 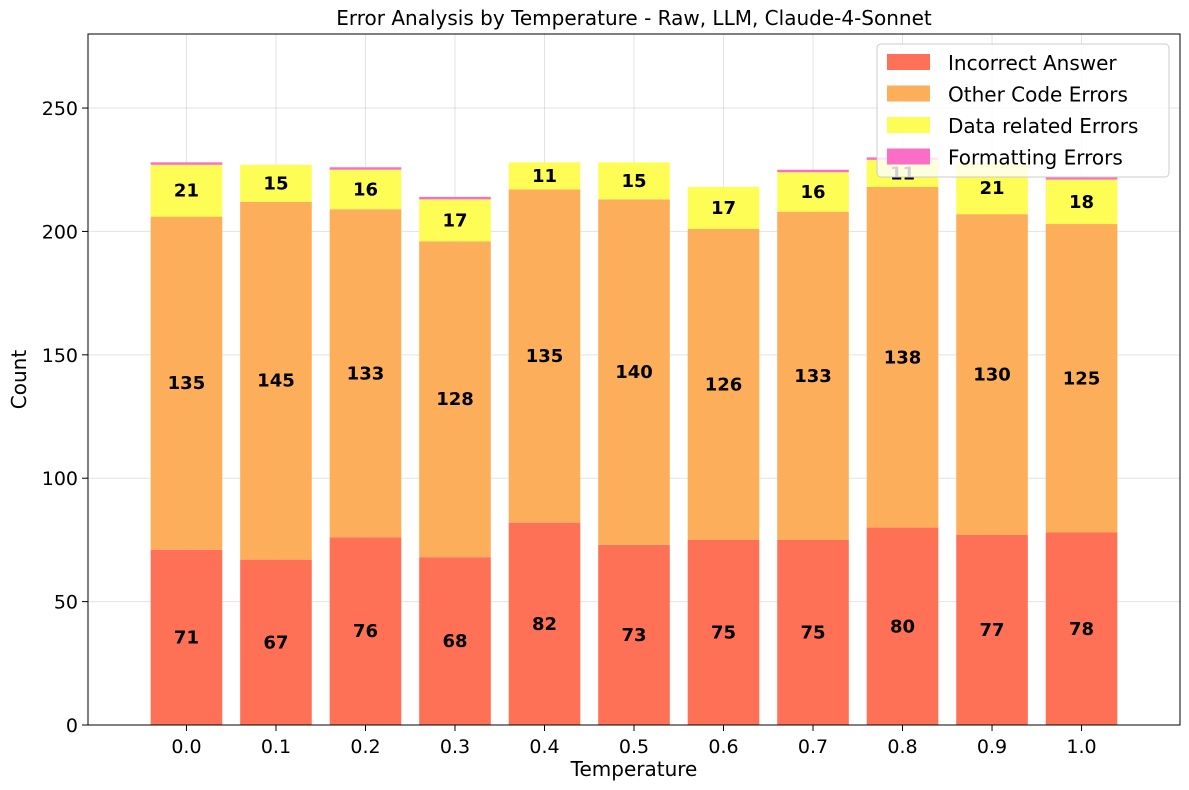 I want to click on legend-box, so click(x=1023, y=110).